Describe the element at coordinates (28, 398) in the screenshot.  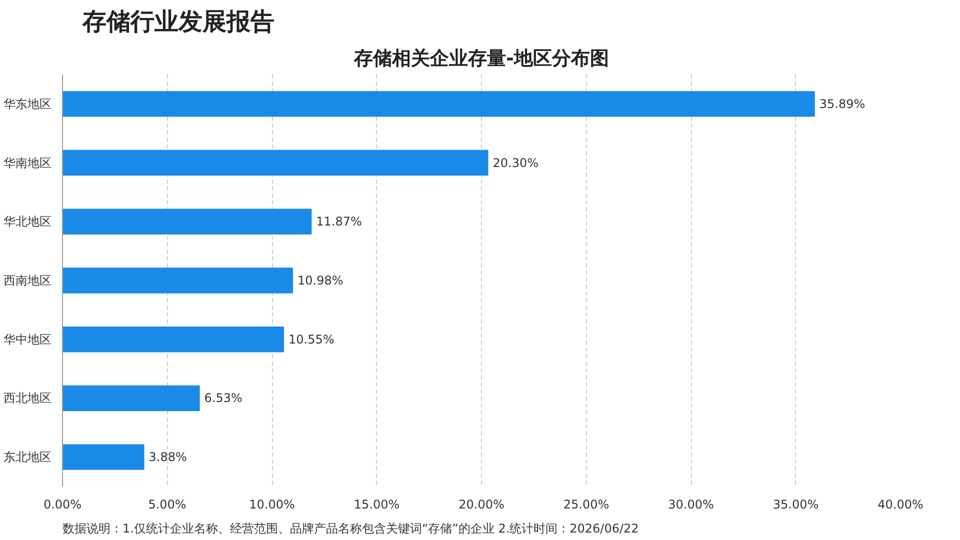
I see `y-tick-label: 西北地区` at that location.